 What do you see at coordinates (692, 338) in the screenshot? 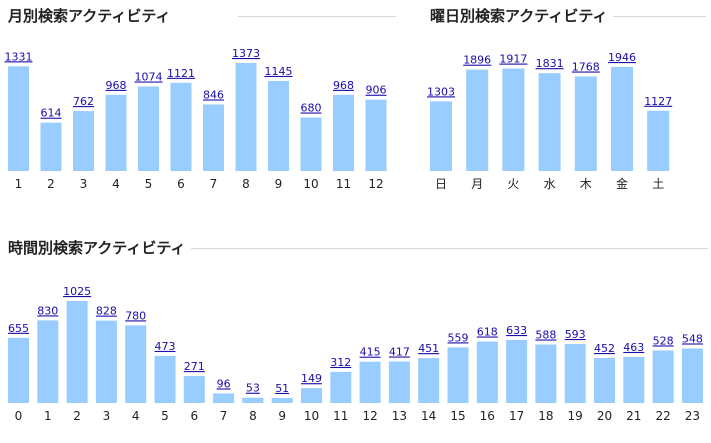
I see `bar-value-link: 548` at bounding box center [692, 338].